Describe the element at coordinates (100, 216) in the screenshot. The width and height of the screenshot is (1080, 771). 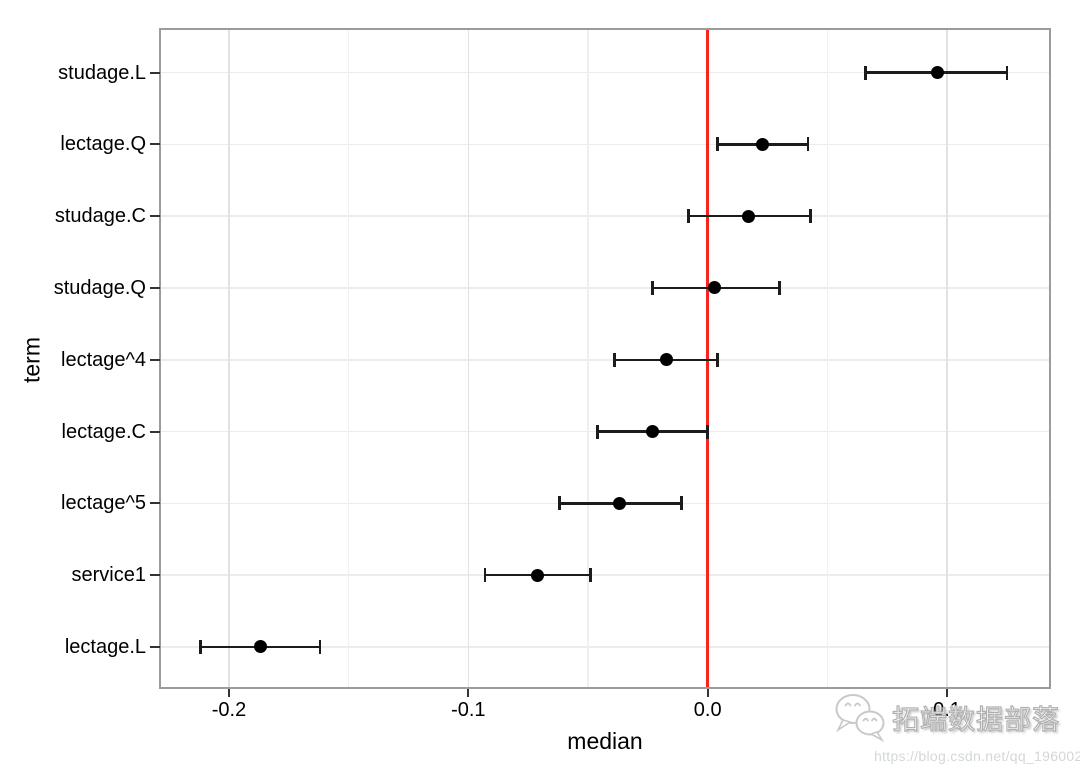
I see `y-tick-label: studage.C` at that location.